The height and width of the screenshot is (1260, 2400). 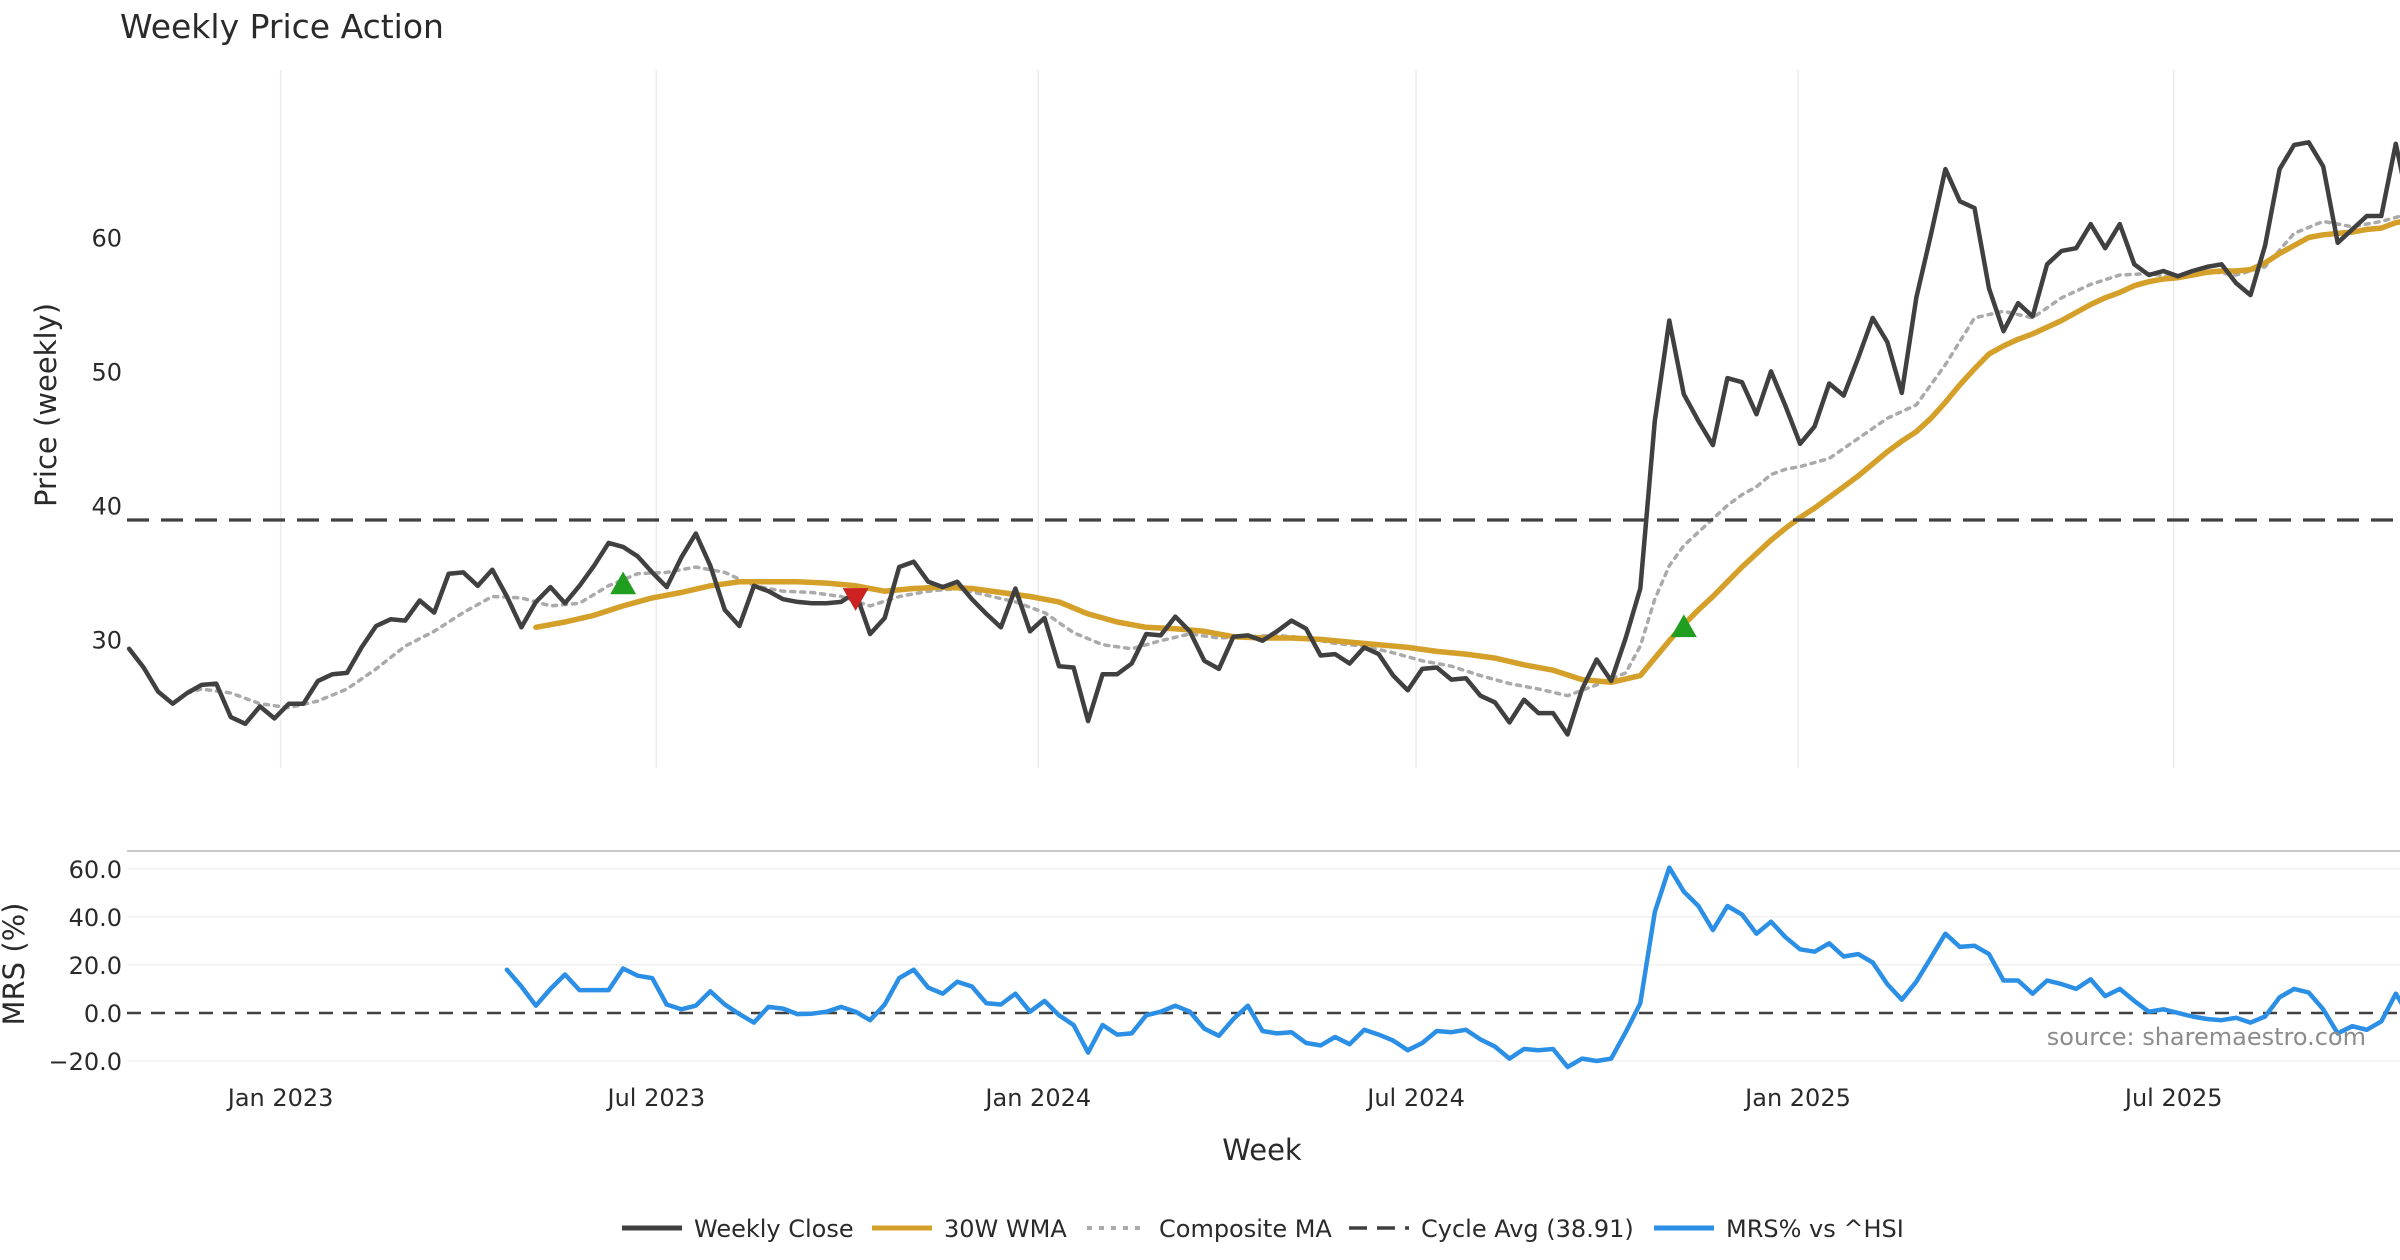 What do you see at coordinates (106, 238) in the screenshot?
I see `price-y-tick-label: 60` at bounding box center [106, 238].